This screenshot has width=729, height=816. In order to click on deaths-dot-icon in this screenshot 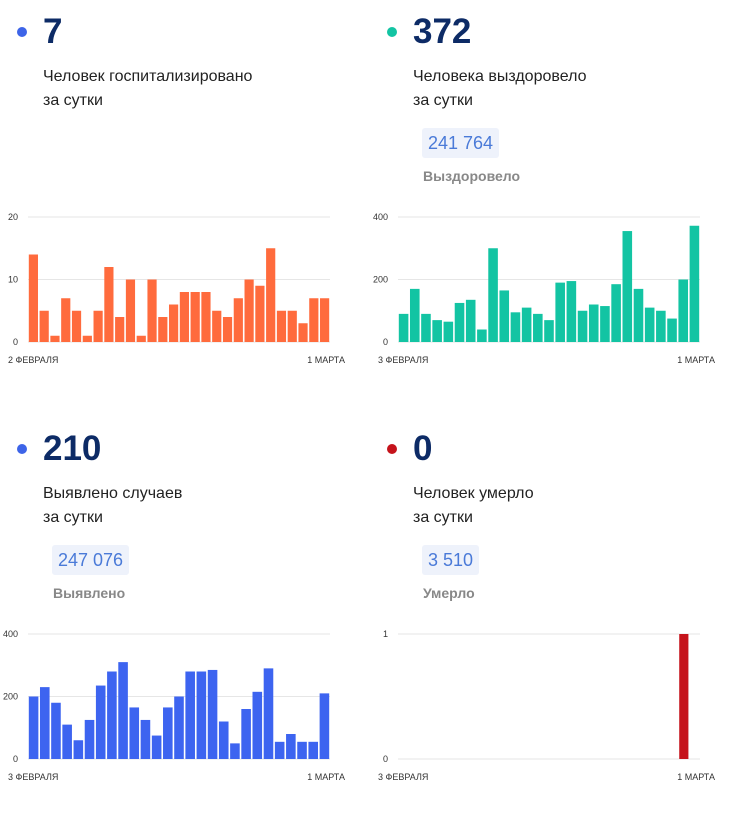, I will do `click(392, 449)`.